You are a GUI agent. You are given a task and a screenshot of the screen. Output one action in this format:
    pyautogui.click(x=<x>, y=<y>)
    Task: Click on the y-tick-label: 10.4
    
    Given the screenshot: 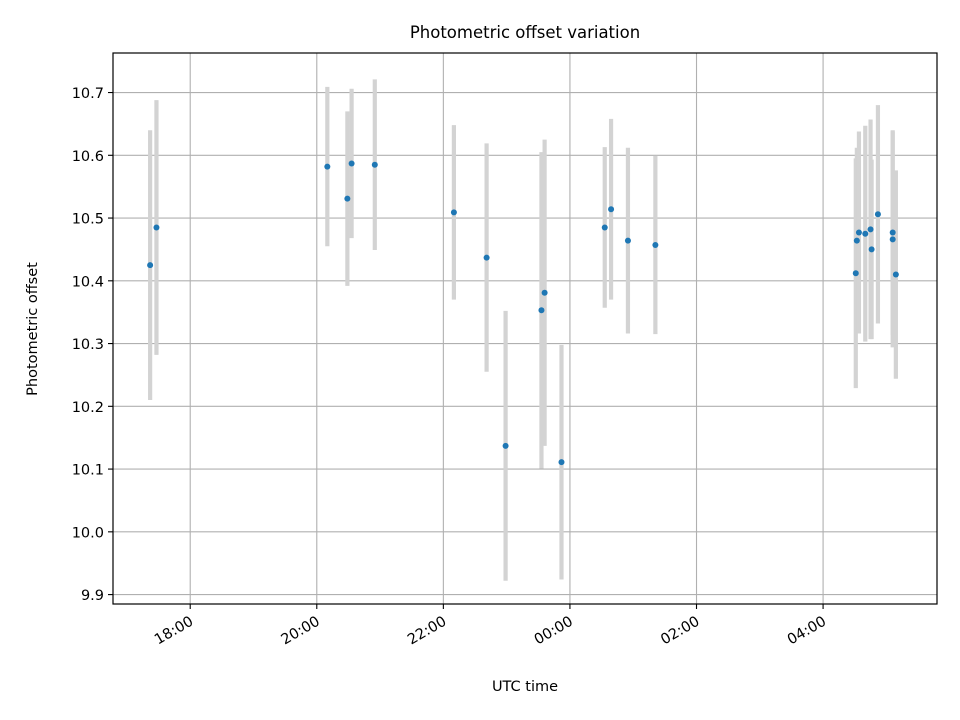 What is the action you would take?
    pyautogui.click(x=88, y=282)
    